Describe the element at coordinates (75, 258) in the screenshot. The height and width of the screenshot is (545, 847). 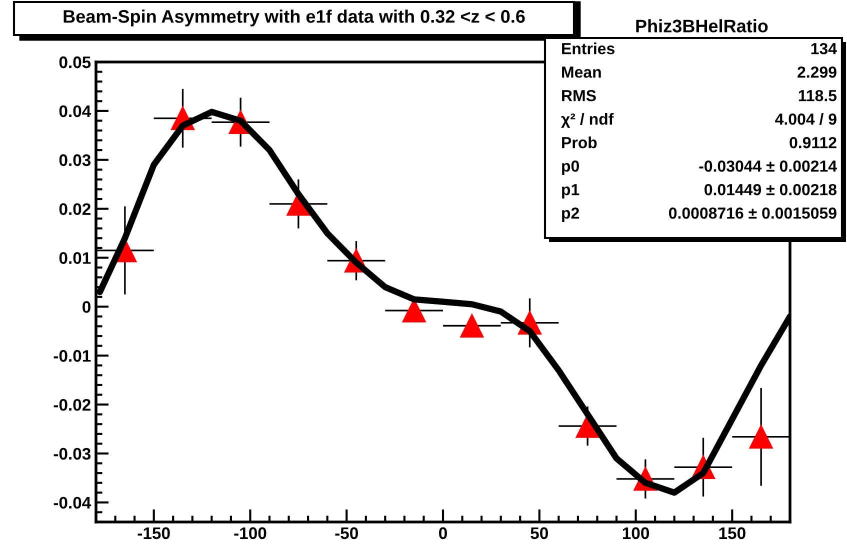
I see `y-tick-label: 0.01` at that location.